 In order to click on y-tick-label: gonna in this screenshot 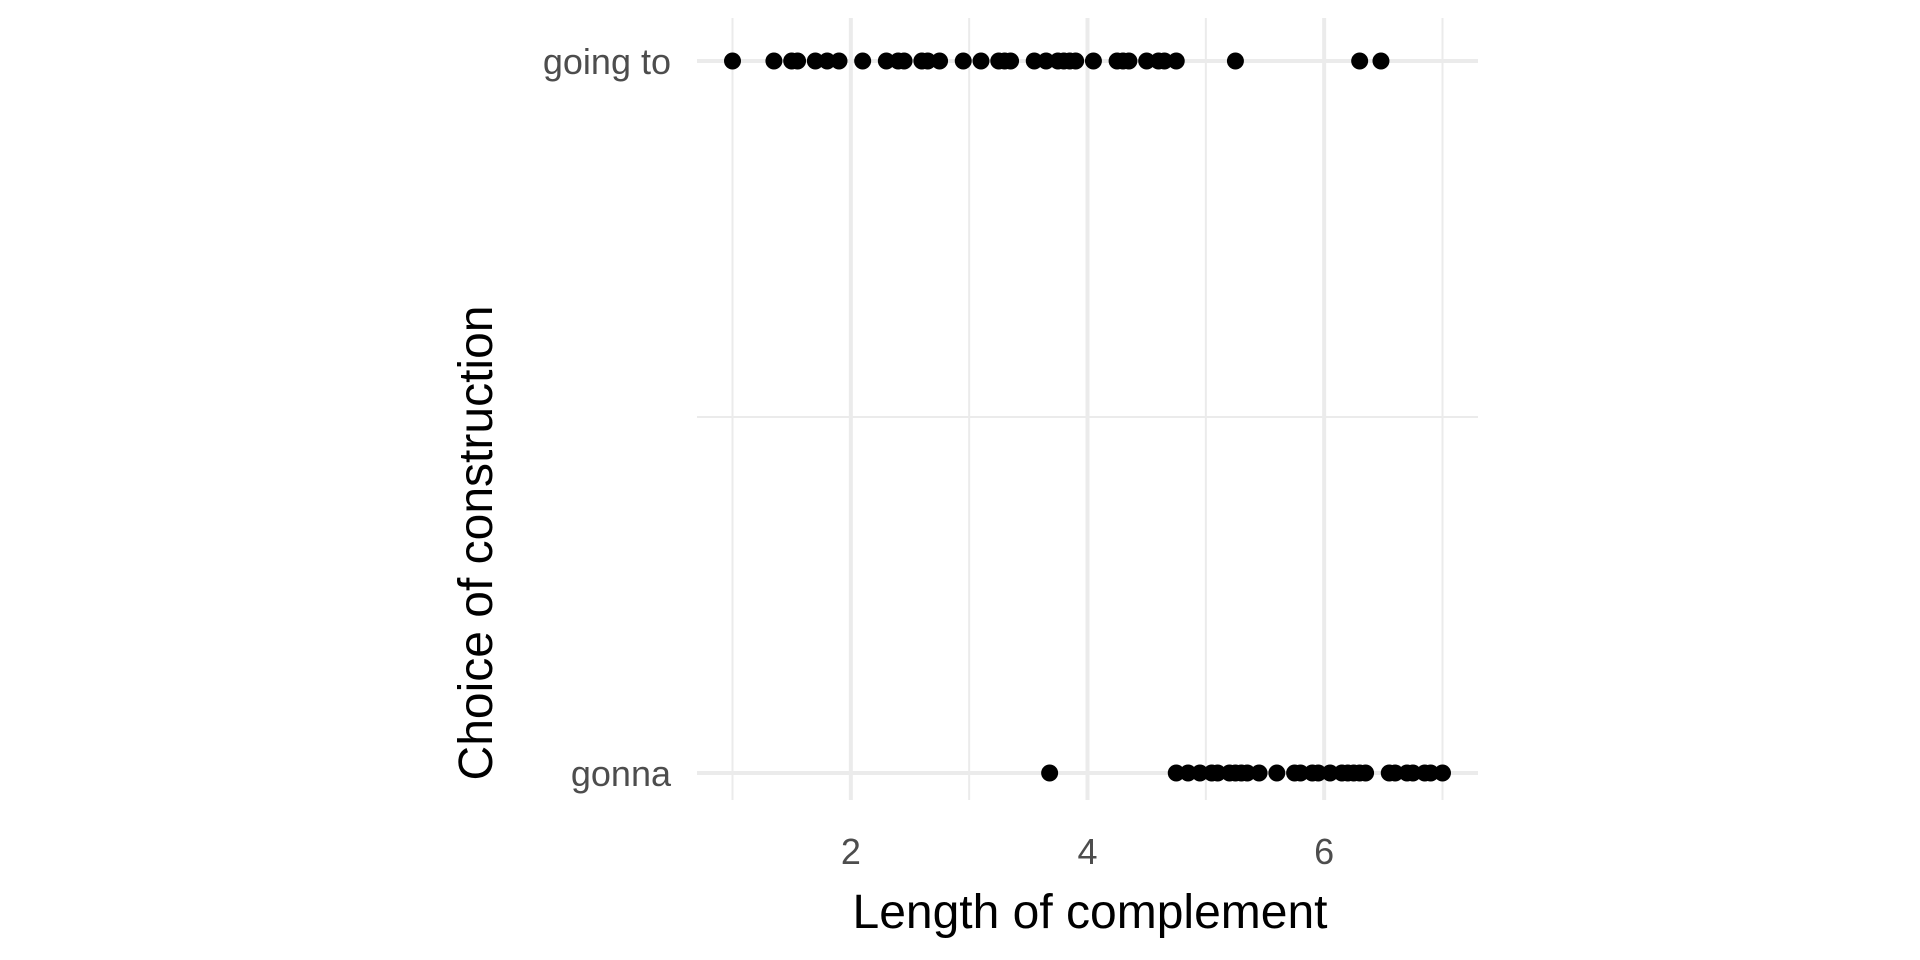, I will do `click(621, 773)`.